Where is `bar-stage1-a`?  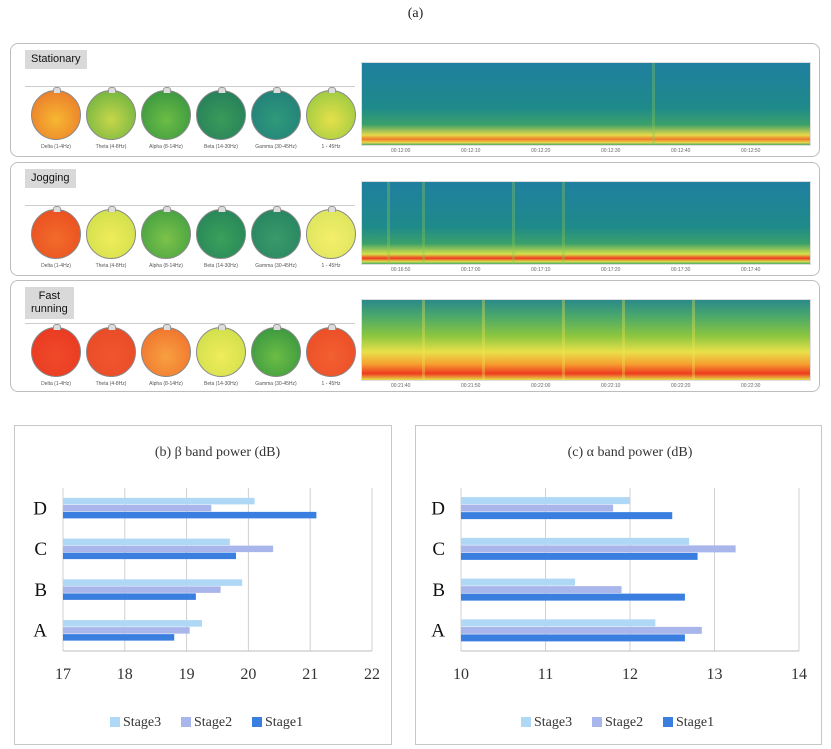 bar-stage1-a is located at coordinates (573, 638).